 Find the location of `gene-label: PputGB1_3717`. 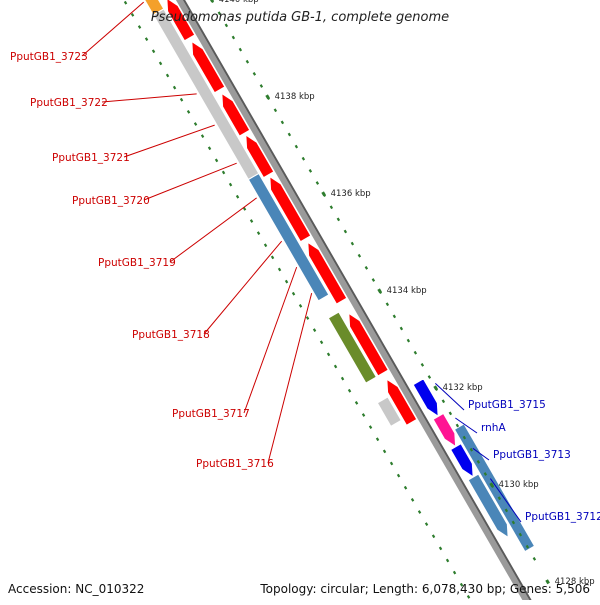

gene-label: PputGB1_3717 is located at coordinates (211, 414).